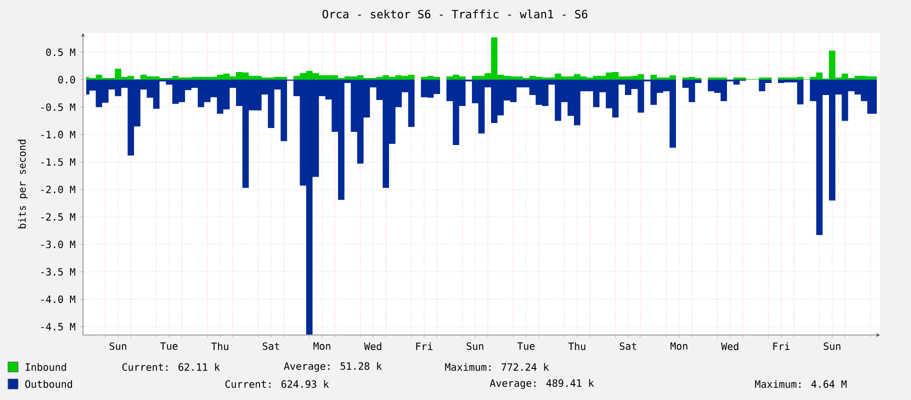 This screenshot has width=911, height=400. Describe the element at coordinates (171, 367) in the screenshot. I see `text: Current: 62.11 k` at that location.